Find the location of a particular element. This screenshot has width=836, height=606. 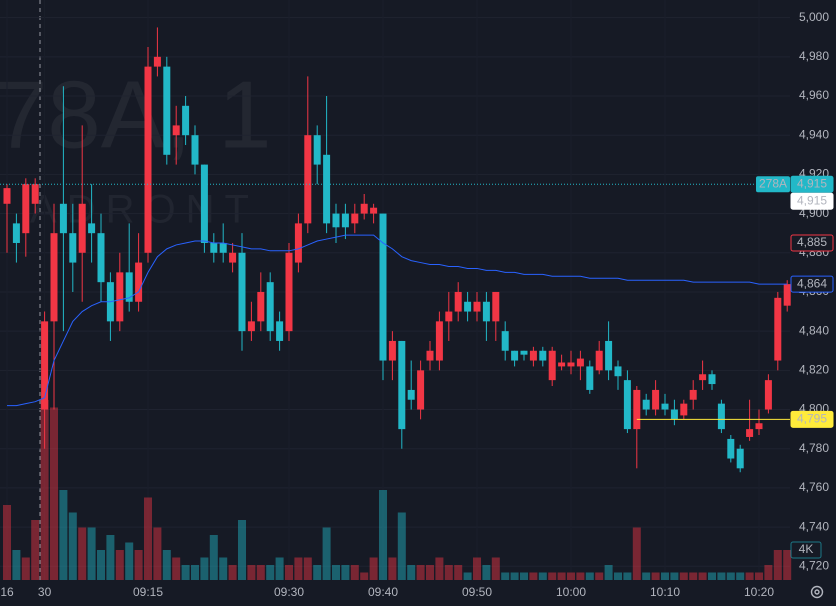

price-tag-name: 278A is located at coordinates (773, 183).